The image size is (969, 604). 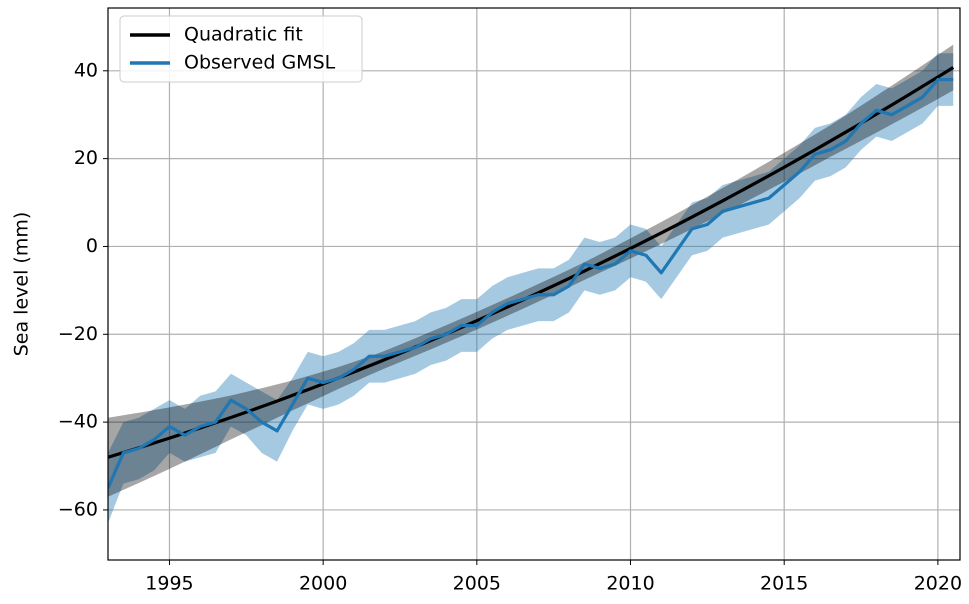 I want to click on y-tick-label: −20, so click(x=78, y=334).